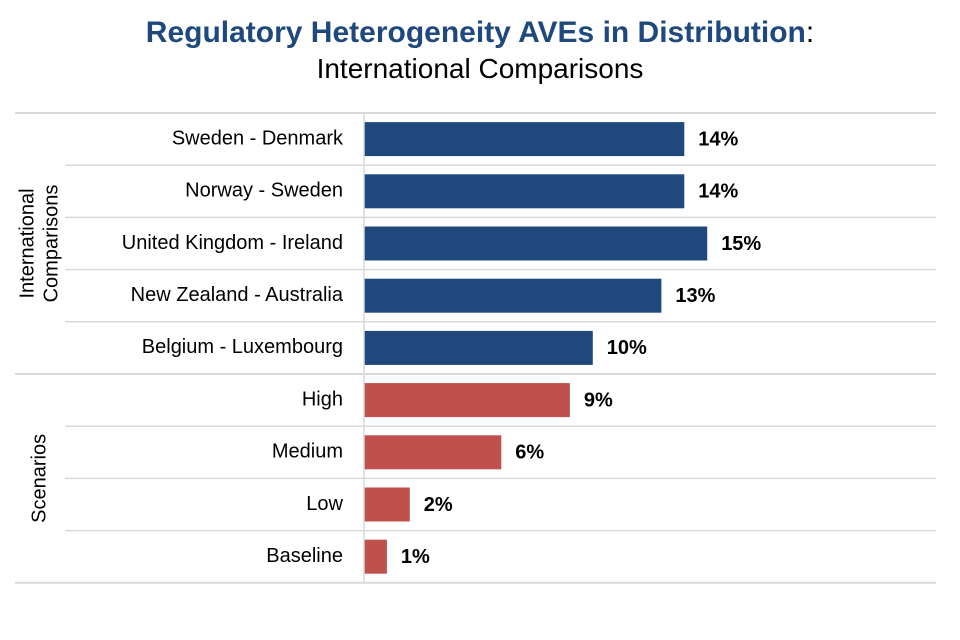 The width and height of the screenshot is (960, 640). I want to click on category-label: Medium, so click(307, 452).